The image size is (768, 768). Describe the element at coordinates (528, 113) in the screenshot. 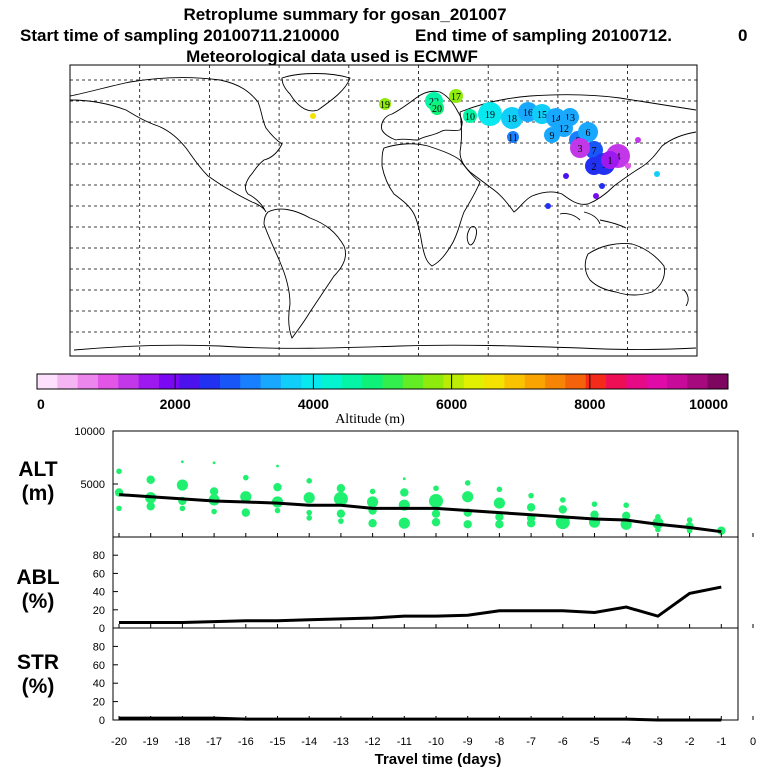

I see `map-bubble-label: 16` at that location.